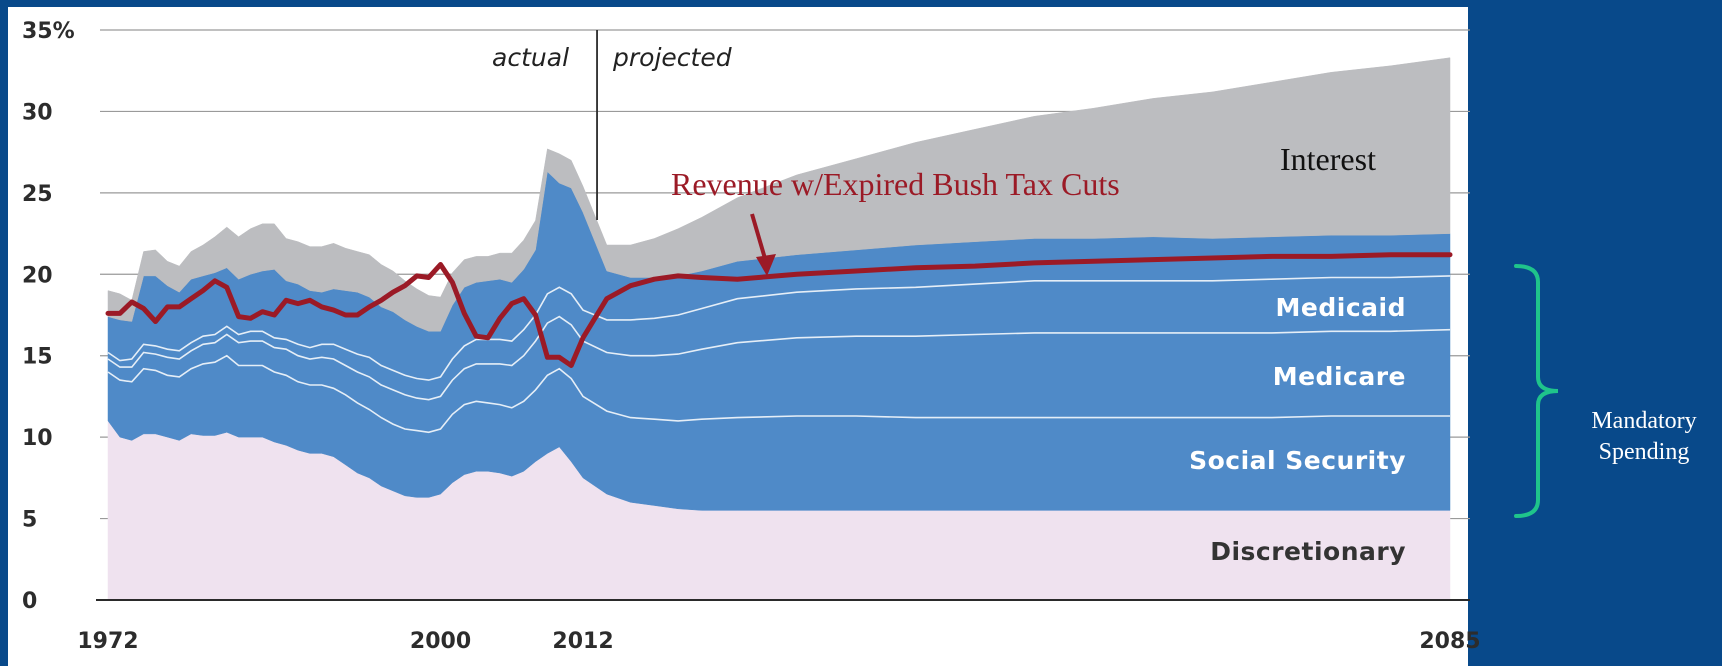  I want to click on actual-label: actual, so click(530, 57).